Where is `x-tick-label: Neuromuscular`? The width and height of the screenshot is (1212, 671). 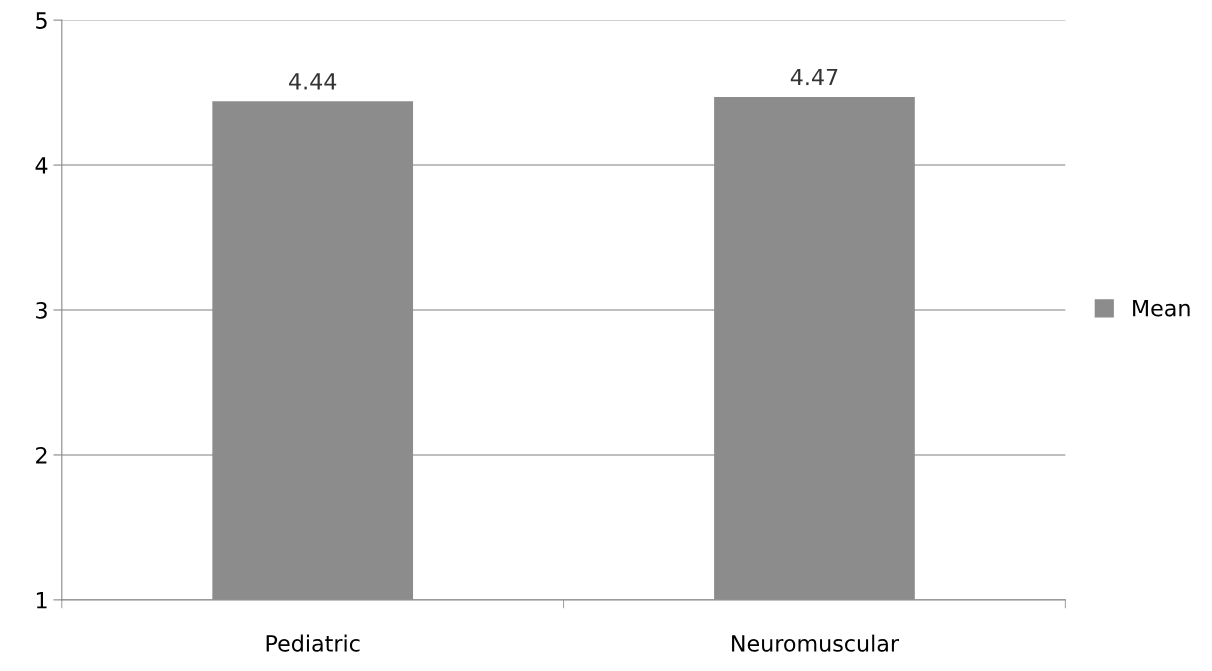 x-tick-label: Neuromuscular is located at coordinates (816, 643).